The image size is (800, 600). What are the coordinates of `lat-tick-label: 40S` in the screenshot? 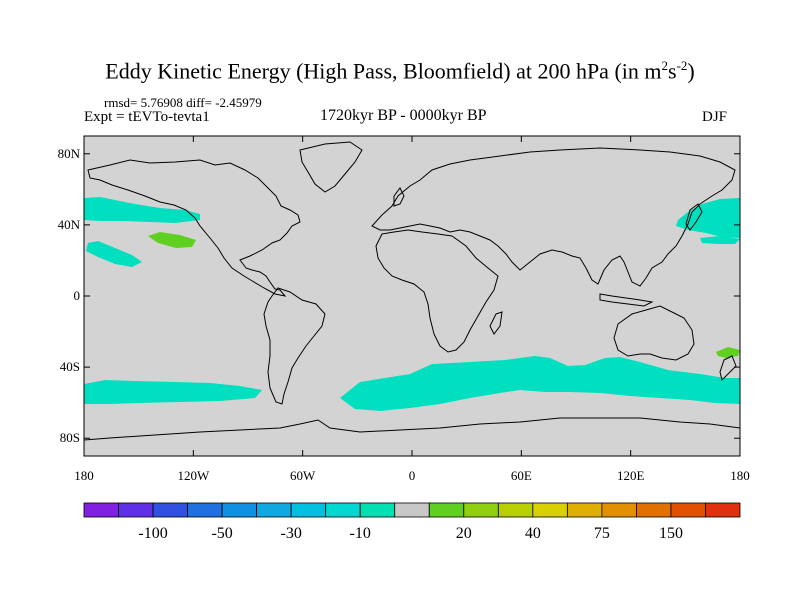 It's located at (70, 366).